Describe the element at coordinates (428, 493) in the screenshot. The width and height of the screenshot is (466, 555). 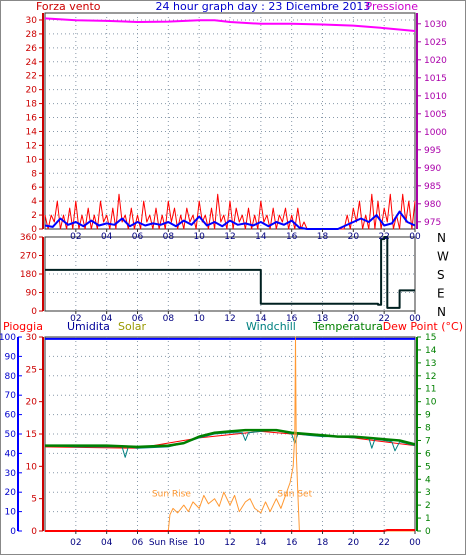
I see `temperature-y-tick-label: 3` at that location.